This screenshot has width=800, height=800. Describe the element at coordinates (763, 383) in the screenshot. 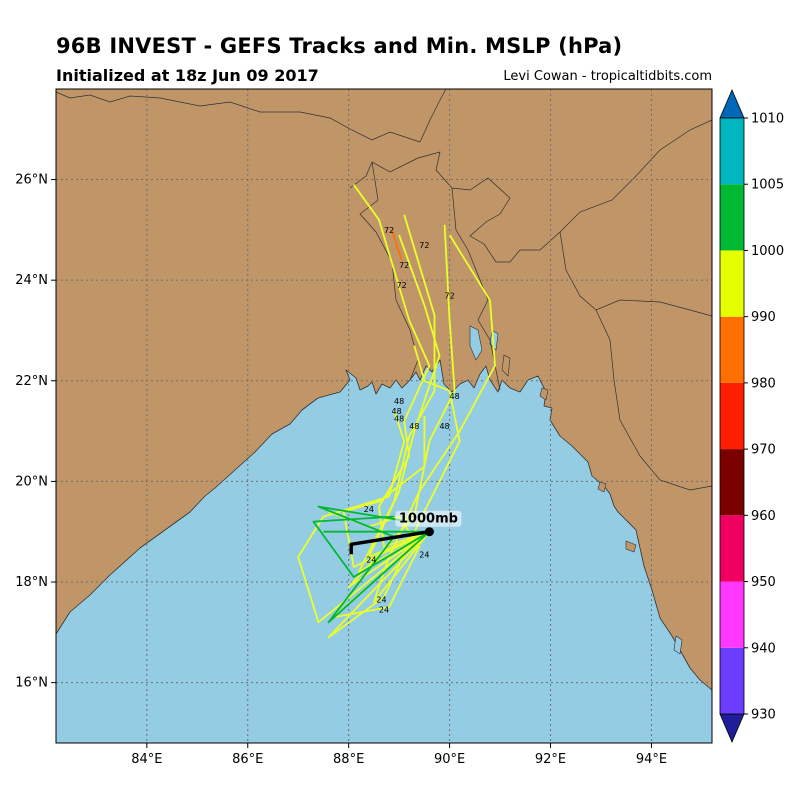

I see `colorbar-tick-label: 980` at that location.